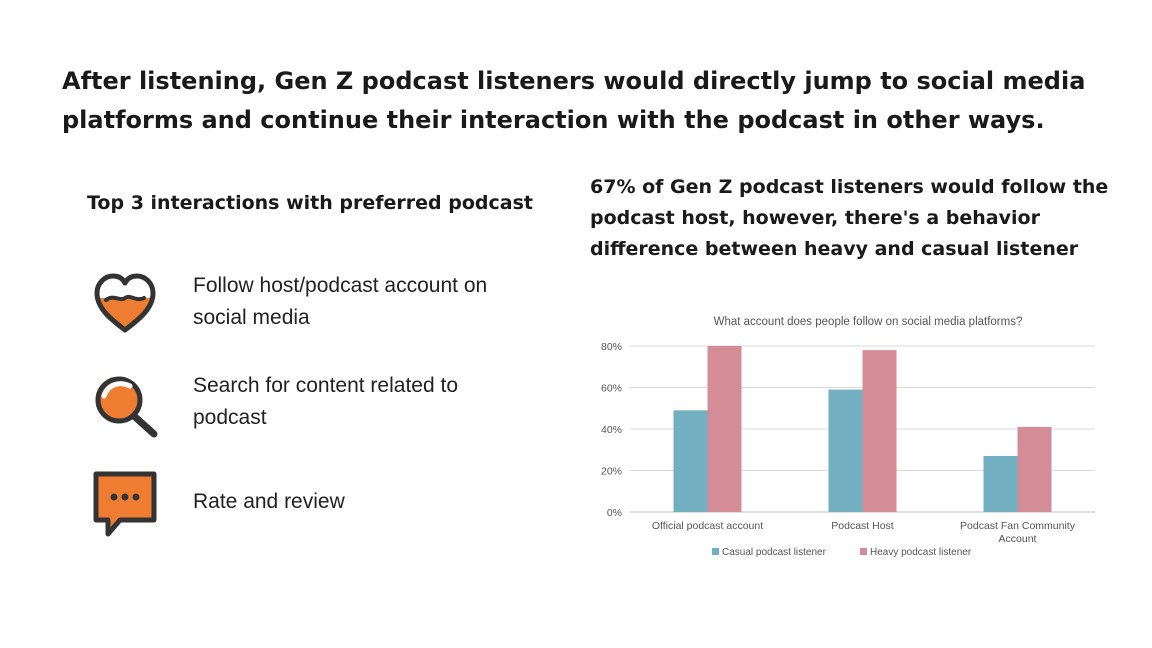 The height and width of the screenshot is (648, 1152). What do you see at coordinates (126, 407) in the screenshot?
I see `magnifier-icon` at bounding box center [126, 407].